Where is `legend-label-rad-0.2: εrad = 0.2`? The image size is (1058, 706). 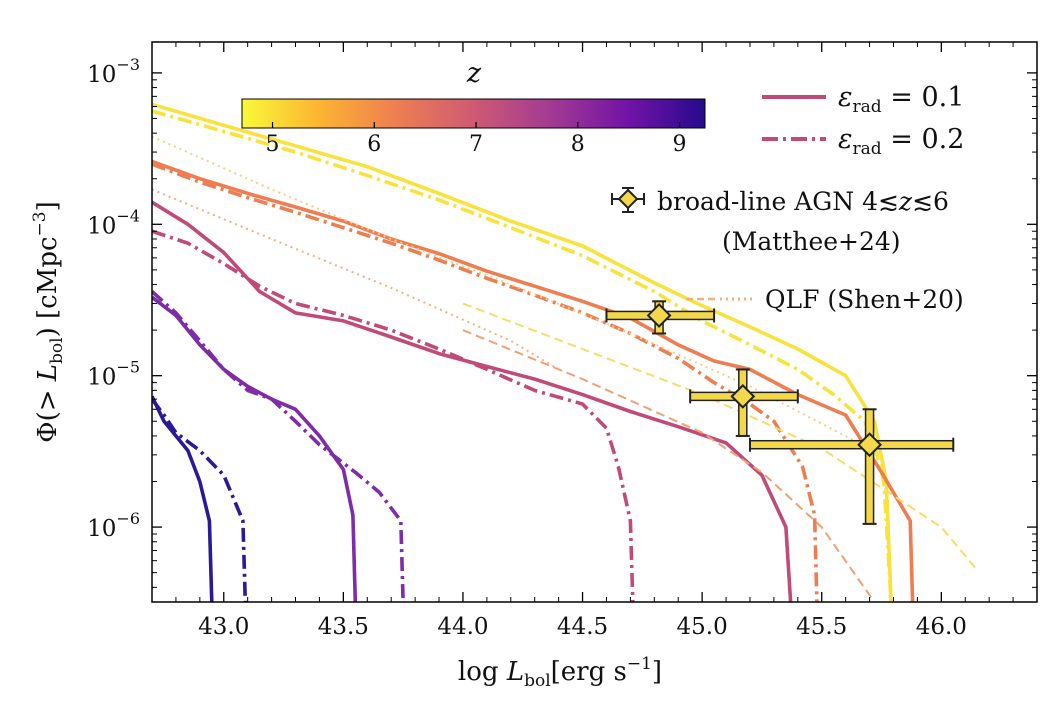
legend-label-rad-0.2: εrad = 0.2 is located at coordinates (901, 141).